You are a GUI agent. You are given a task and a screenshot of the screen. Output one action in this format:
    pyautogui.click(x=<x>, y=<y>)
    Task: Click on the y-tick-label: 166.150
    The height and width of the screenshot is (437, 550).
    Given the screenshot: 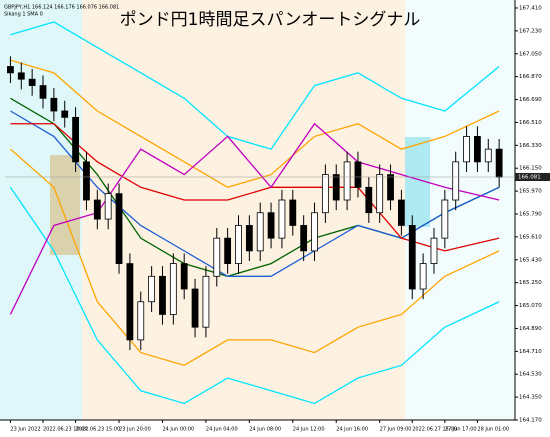 What is the action you would take?
    pyautogui.click(x=530, y=169)
    